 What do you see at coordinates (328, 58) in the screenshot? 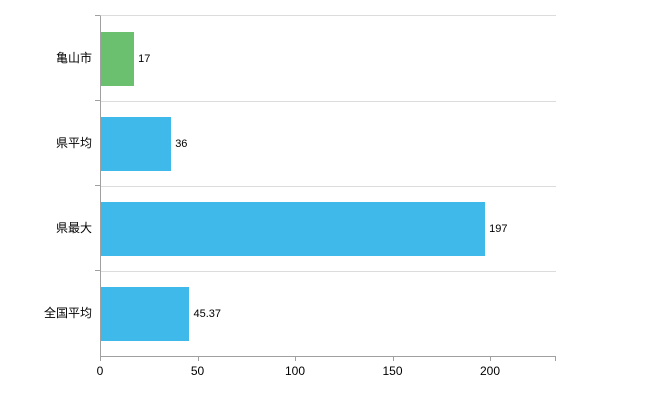
I see `bar-row: 17` at bounding box center [328, 58].